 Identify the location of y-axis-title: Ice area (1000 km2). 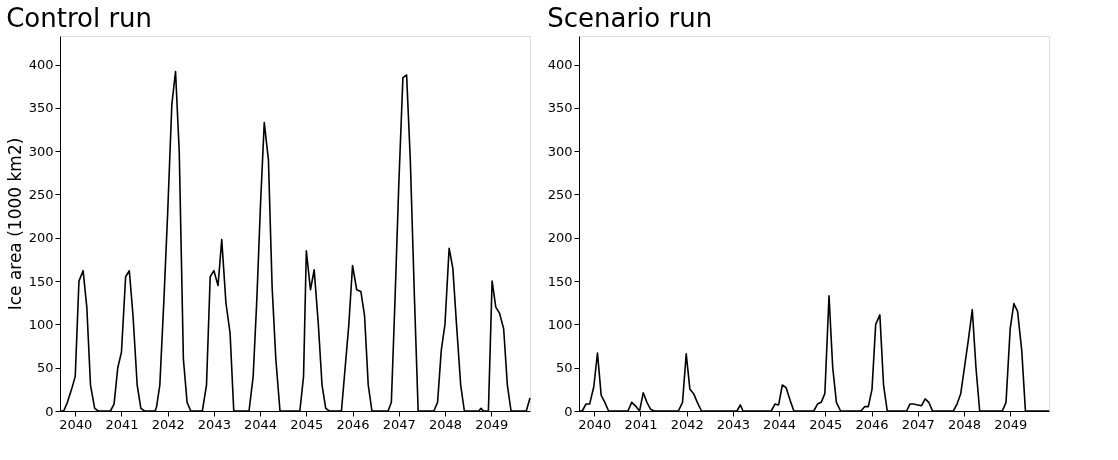
(14, 224).